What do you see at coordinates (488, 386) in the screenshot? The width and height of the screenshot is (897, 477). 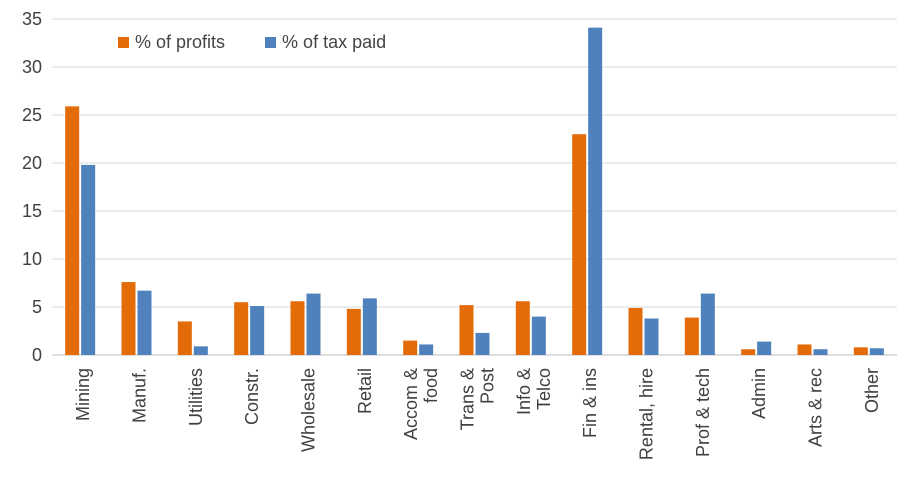 I see `x-tick-label-line: Post` at bounding box center [488, 386].